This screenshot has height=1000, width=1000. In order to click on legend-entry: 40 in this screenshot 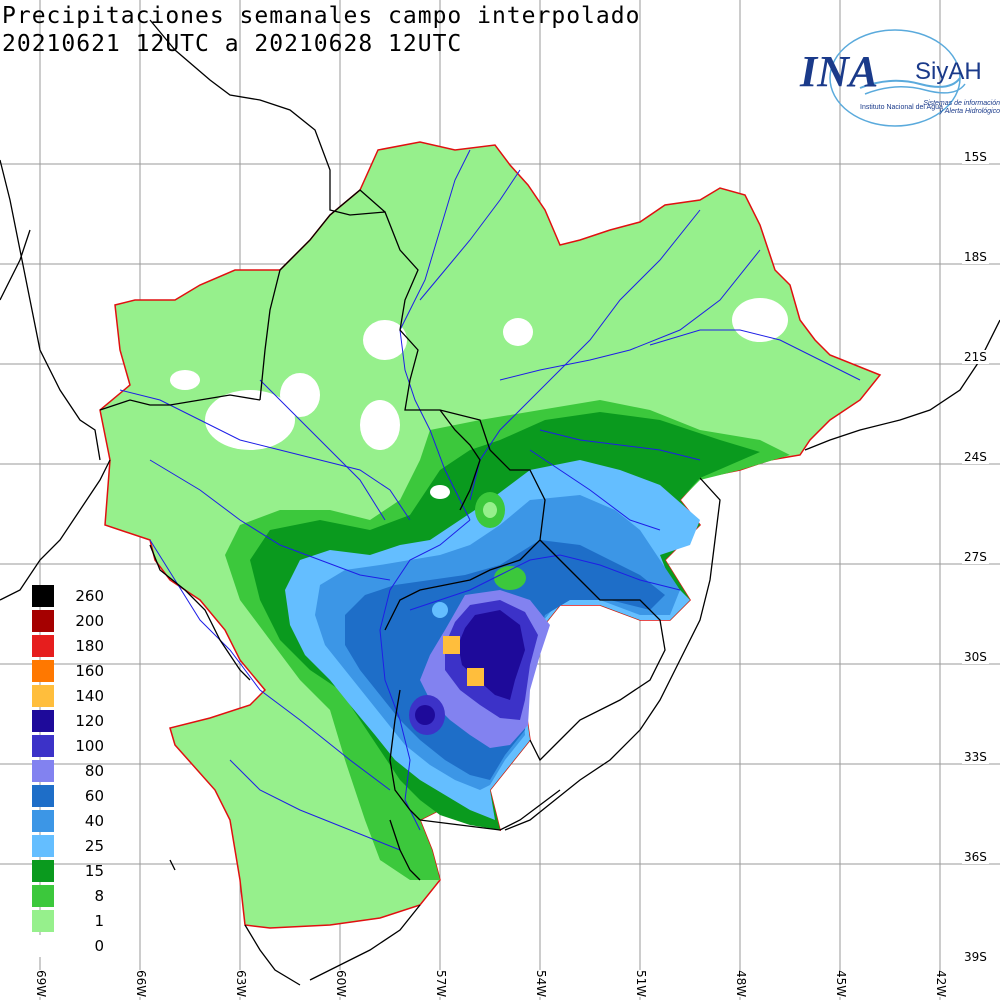, I will do `click(72, 822)`.